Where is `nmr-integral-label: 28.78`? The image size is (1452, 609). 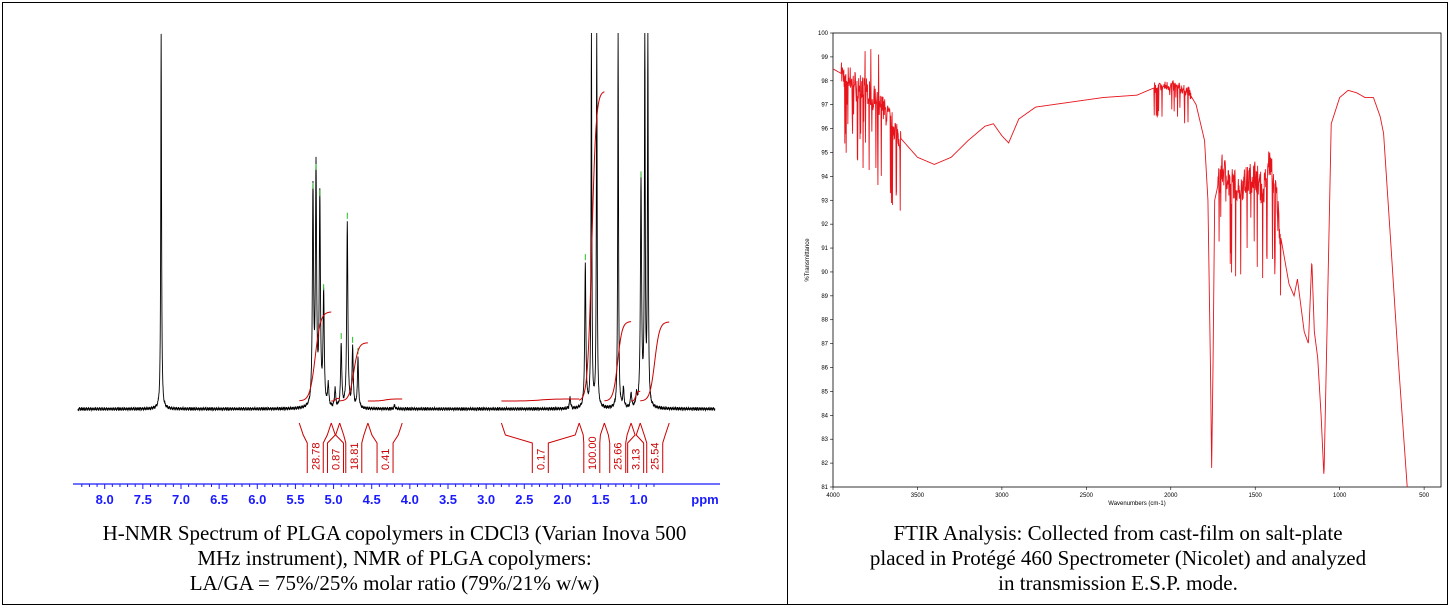
nmr-integral-label: 28.78 is located at coordinates (316, 456).